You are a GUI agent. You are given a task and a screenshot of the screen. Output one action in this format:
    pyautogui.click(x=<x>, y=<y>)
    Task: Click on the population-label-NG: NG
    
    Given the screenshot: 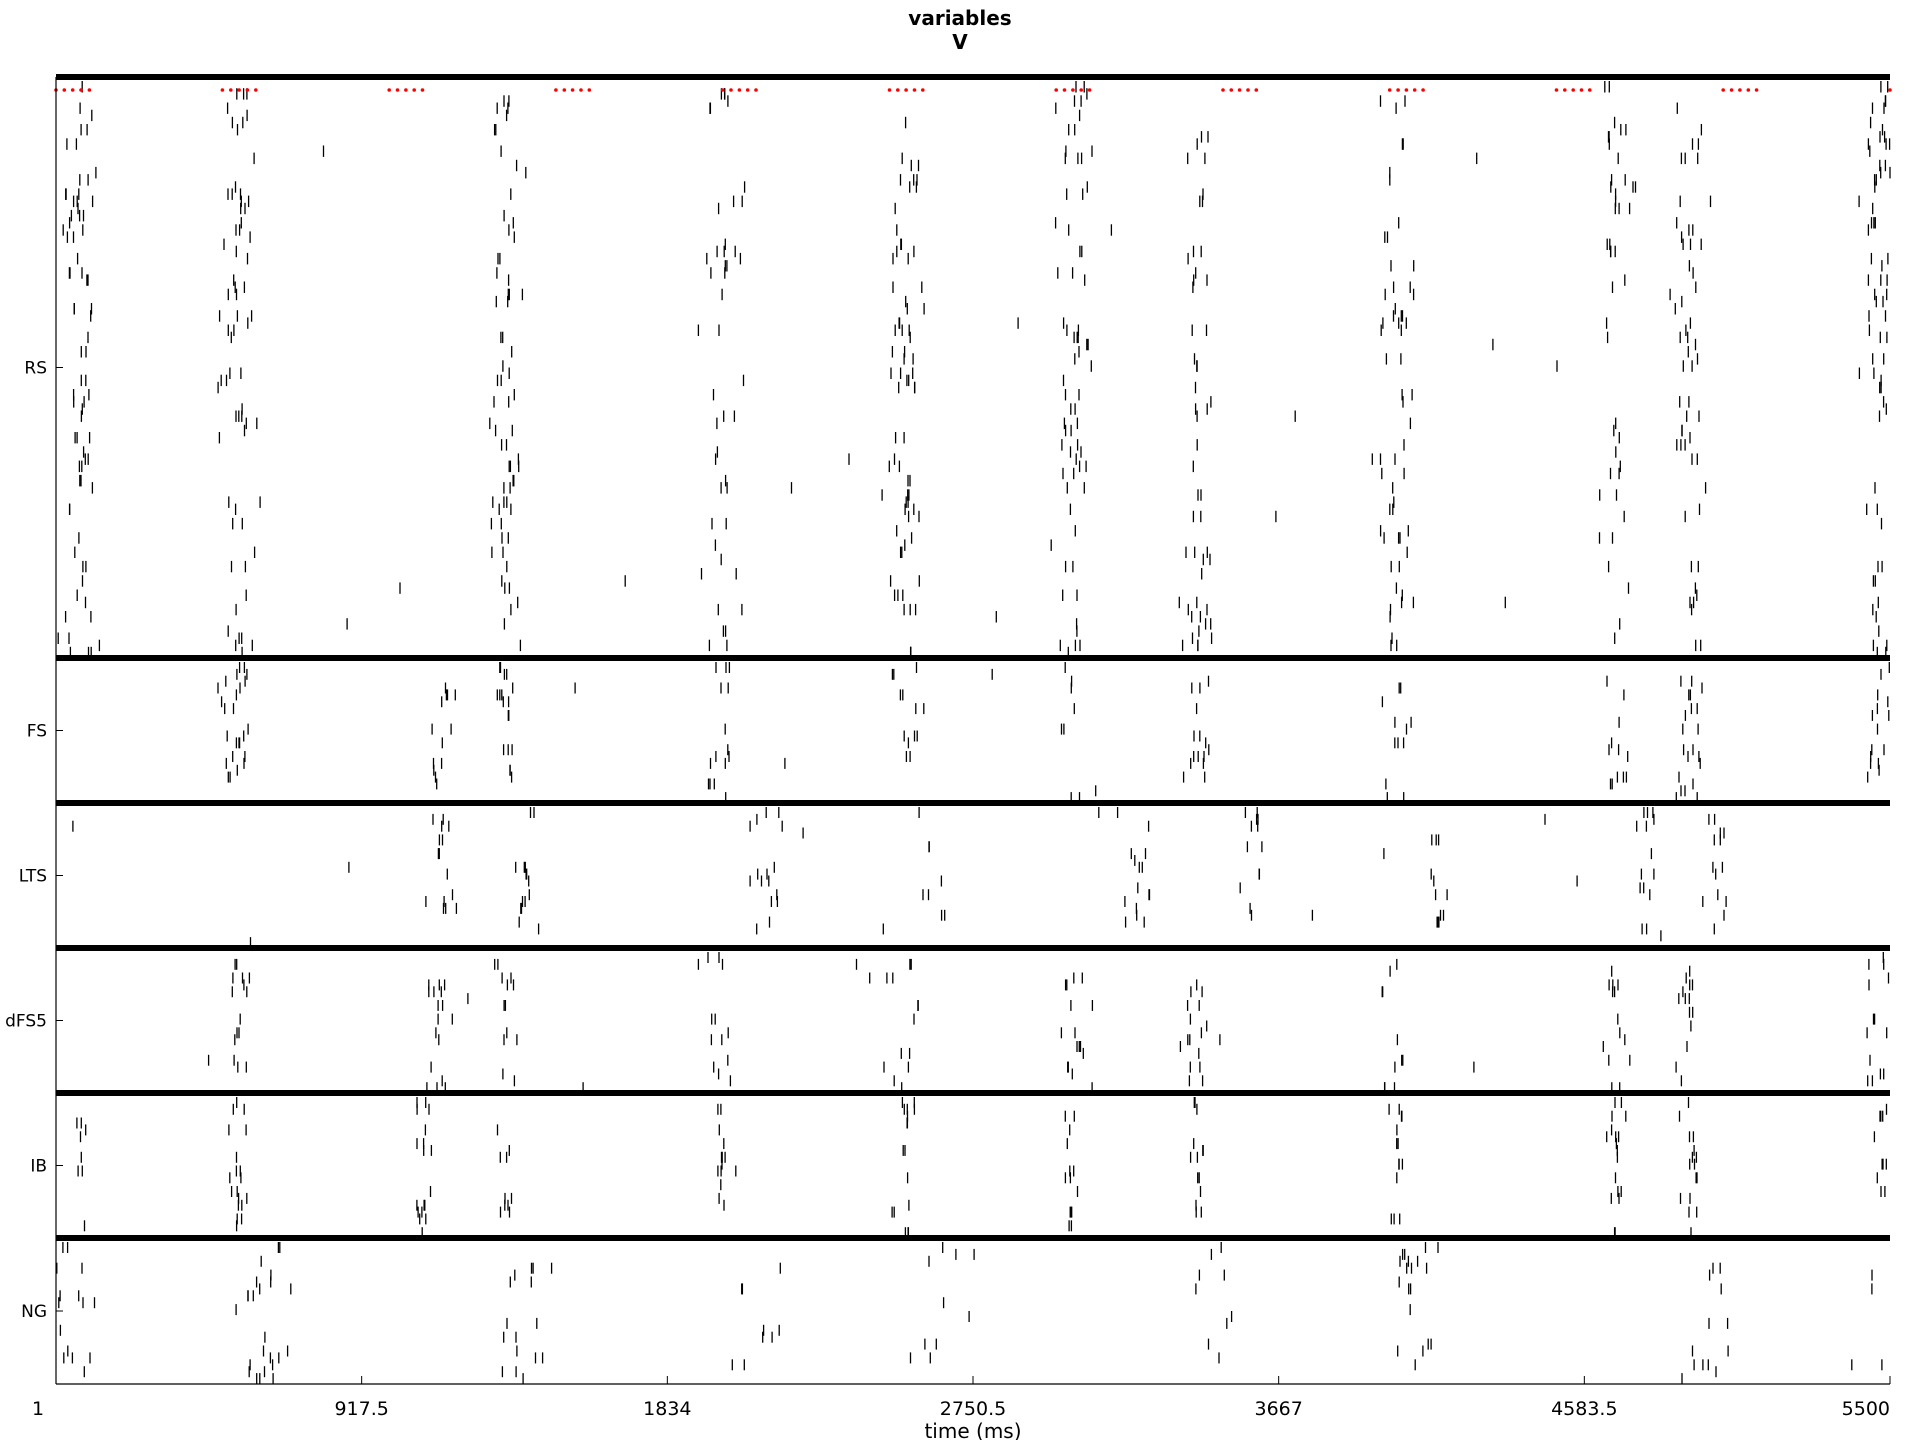 What is the action you would take?
    pyautogui.click(x=34, y=1312)
    